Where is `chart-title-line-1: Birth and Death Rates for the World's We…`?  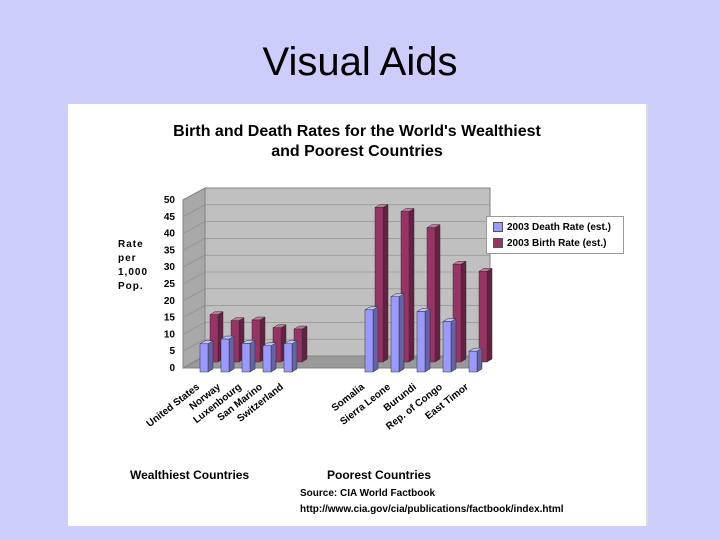 chart-title-line-1: Birth and Death Rates for the World's We… is located at coordinates (357, 131).